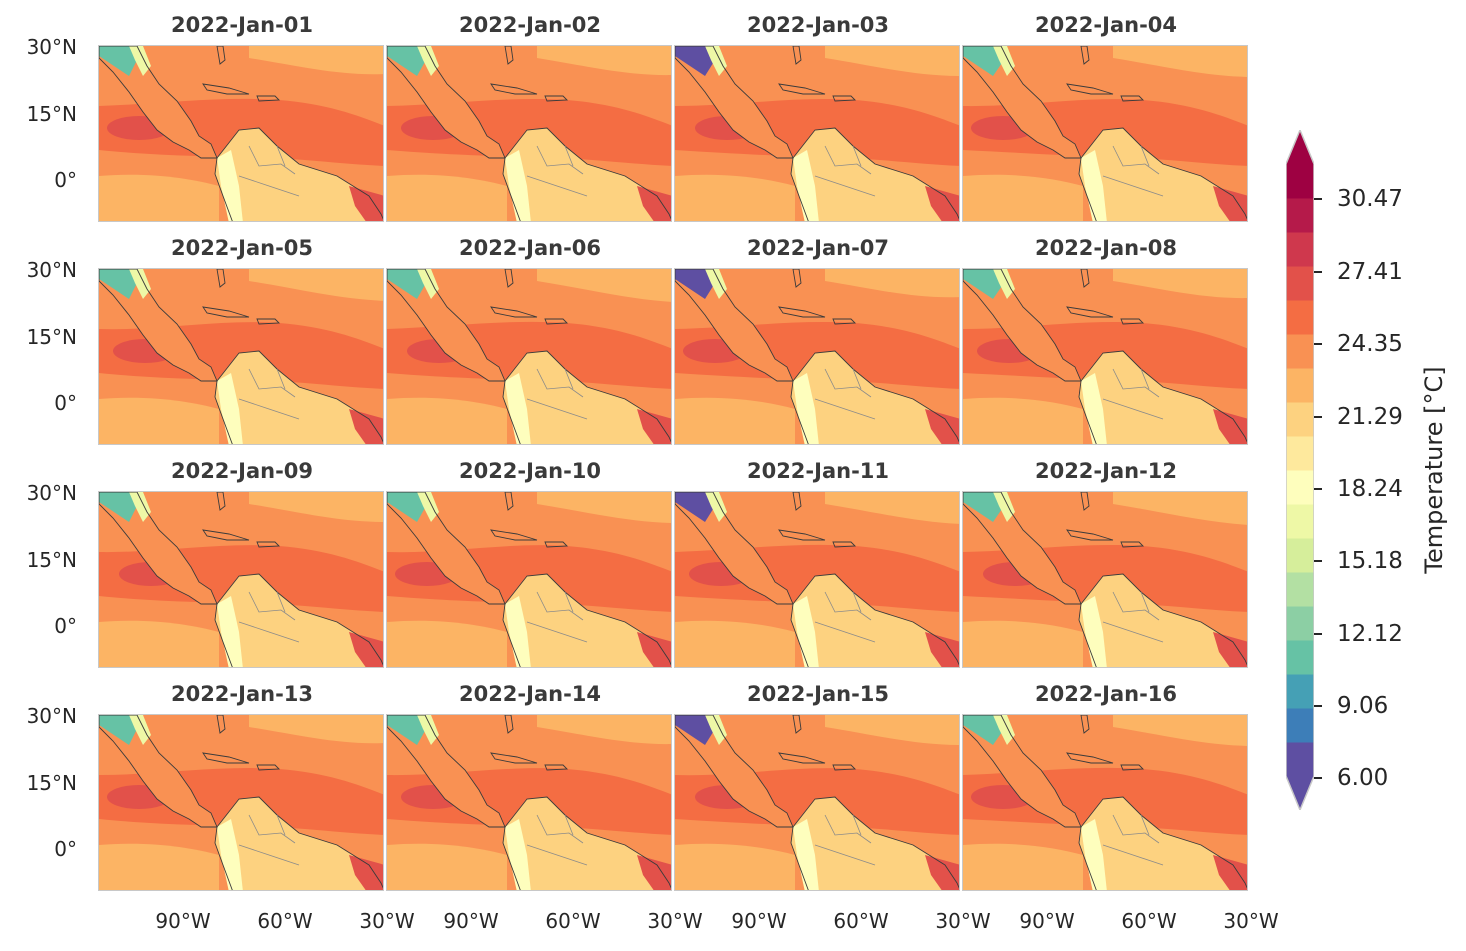 This screenshot has width=1466, height=951. Describe the element at coordinates (573, 921) in the screenshot. I see `lon-label: 60°W` at that location.